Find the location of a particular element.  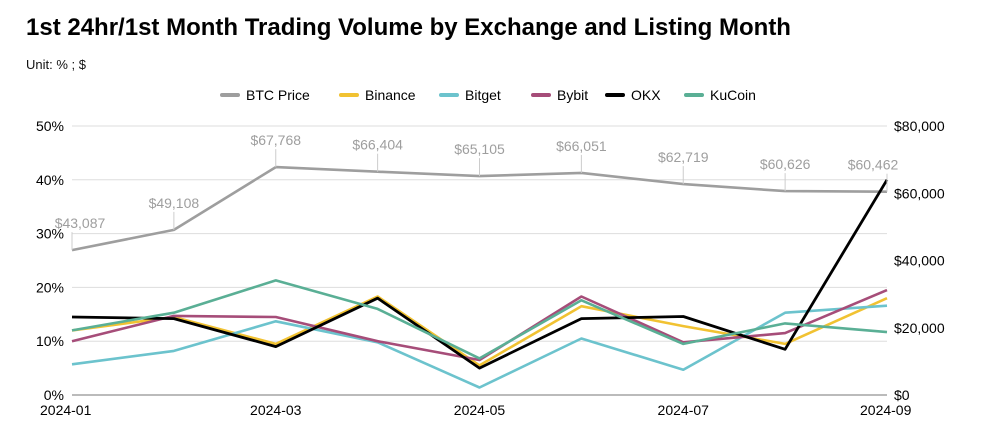

btc-price-data-label: $43,087 is located at coordinates (80, 223).